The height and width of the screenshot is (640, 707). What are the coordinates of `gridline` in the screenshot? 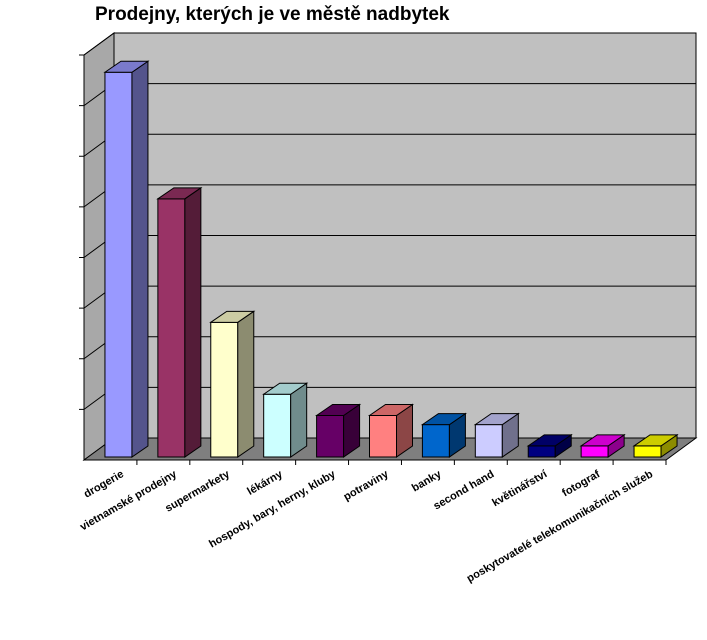 It's located at (389, 44).